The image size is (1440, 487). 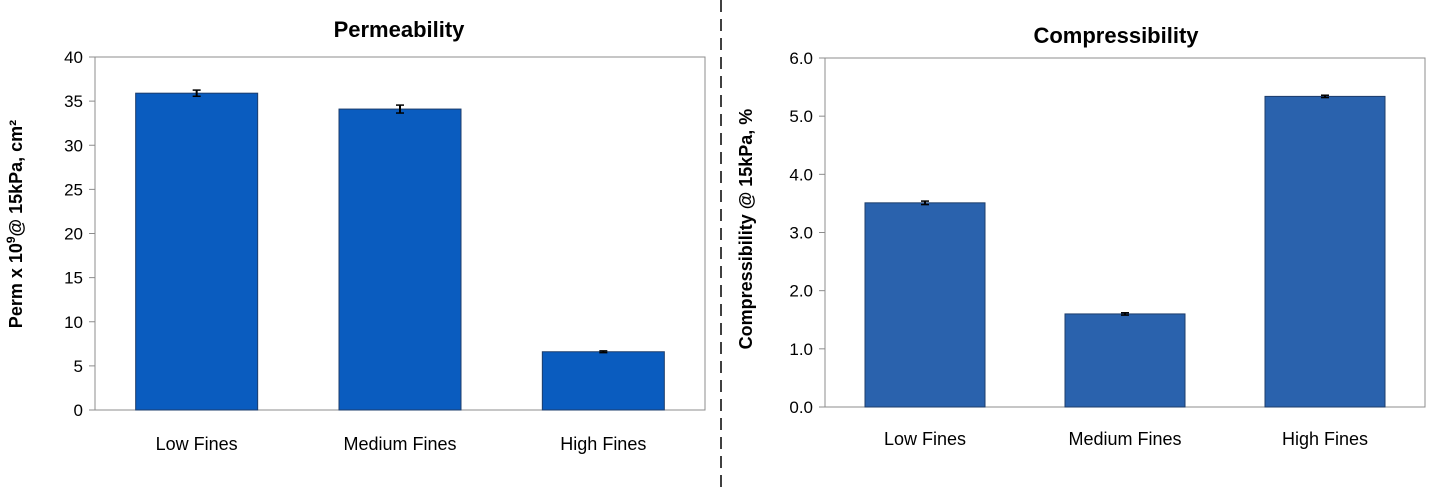 What do you see at coordinates (73, 322) in the screenshot?
I see `y-tick-label: 10` at bounding box center [73, 322].